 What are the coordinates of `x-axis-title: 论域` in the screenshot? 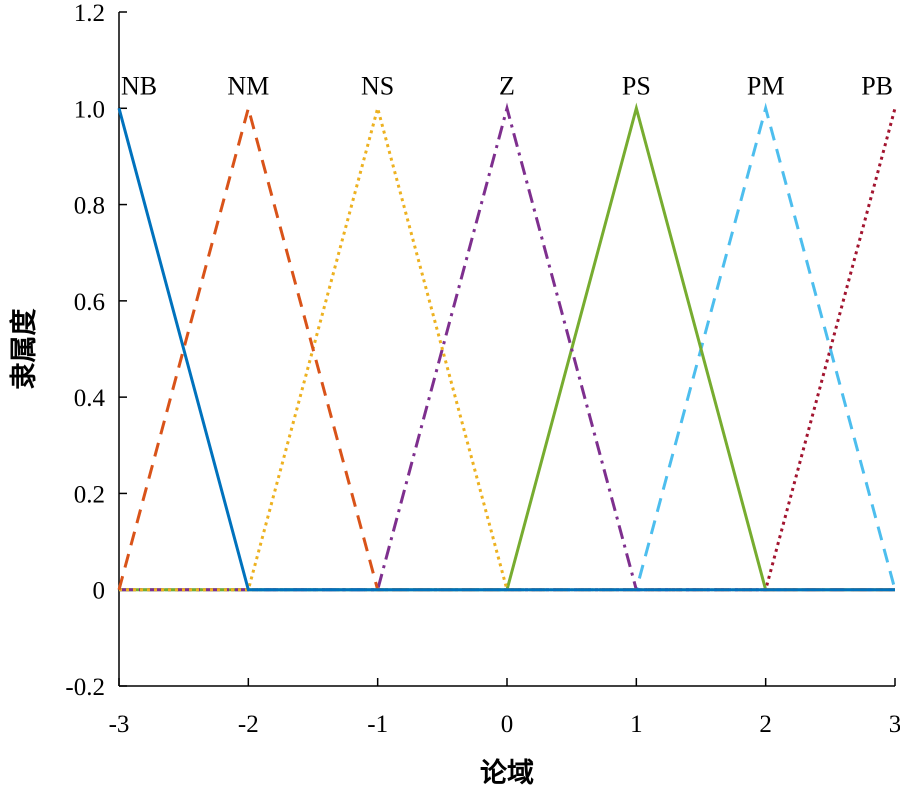 It's located at (507, 773).